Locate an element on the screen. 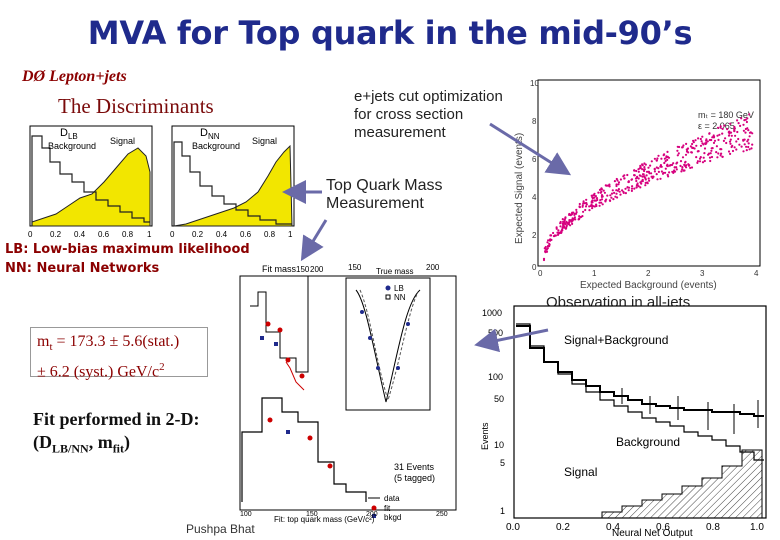 Image resolution: width=780 pixels, height=540 pixels. inset-frame is located at coordinates (388, 344).